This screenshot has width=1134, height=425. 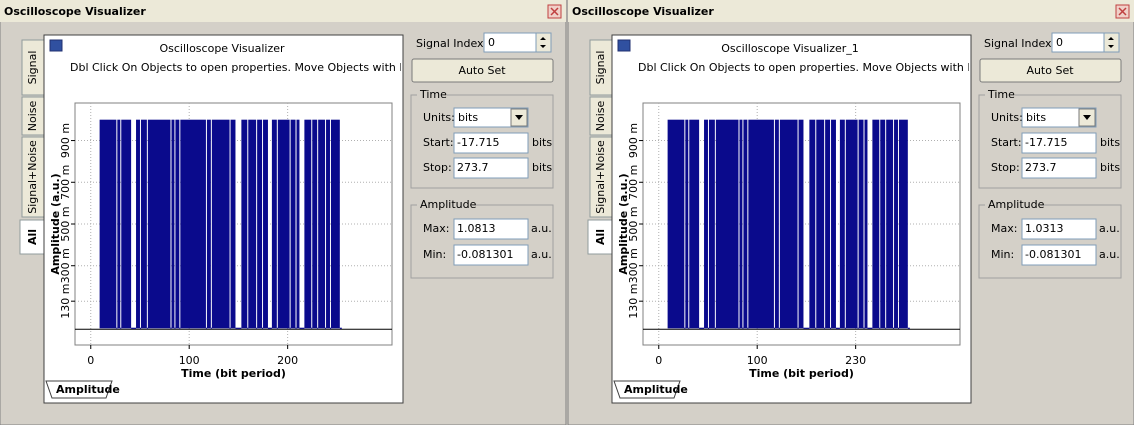 What do you see at coordinates (32, 68) in the screenshot?
I see `side-tab-label: Signal` at bounding box center [32, 68].